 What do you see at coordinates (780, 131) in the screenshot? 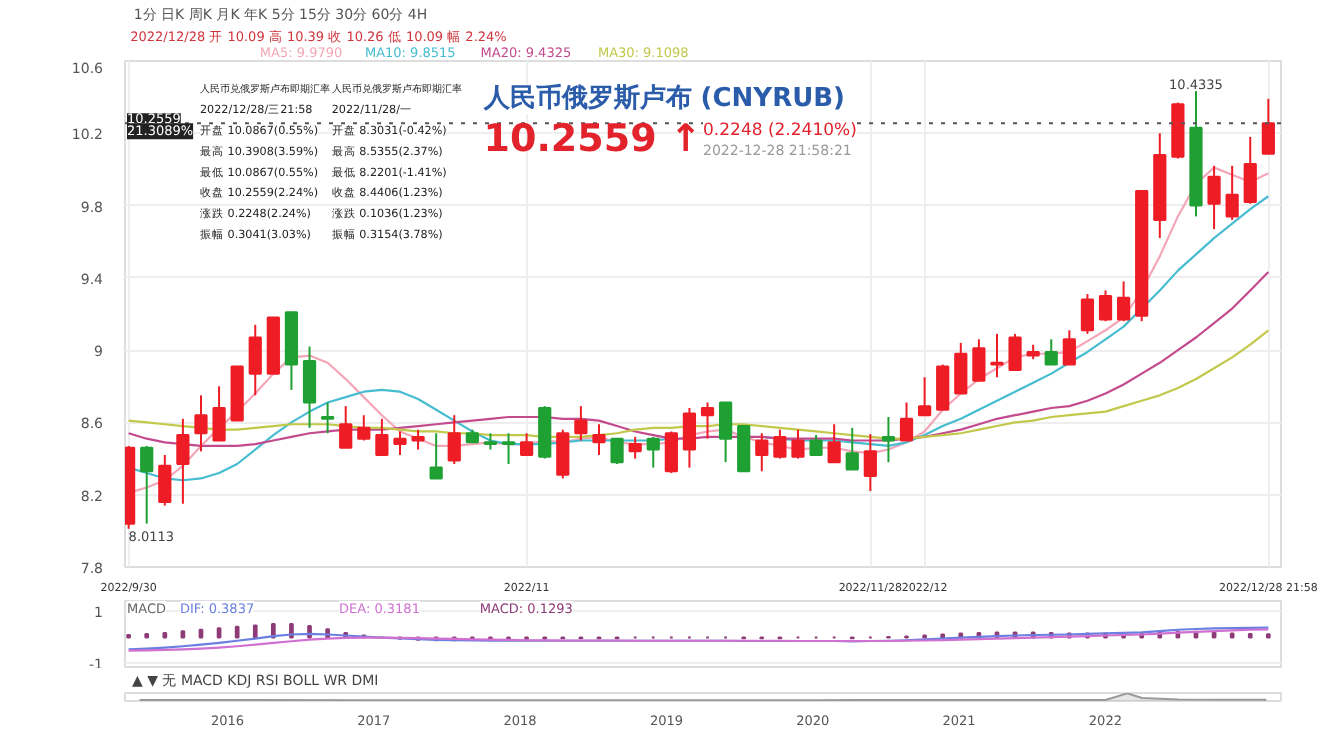
I see `annotation: 0.2248 (2.2410%)` at bounding box center [780, 131].